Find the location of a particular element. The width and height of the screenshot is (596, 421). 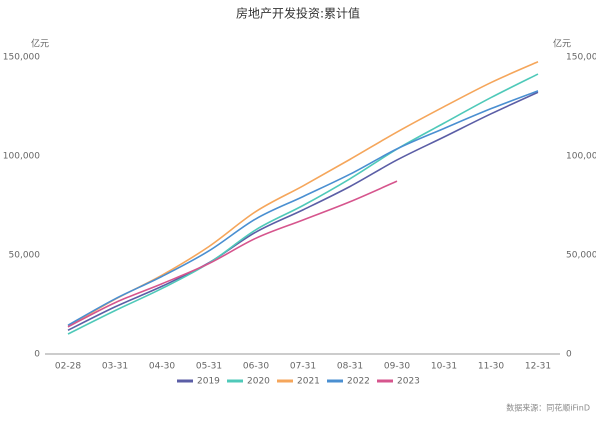

y2-tick-label: 0 is located at coordinates (569, 355).